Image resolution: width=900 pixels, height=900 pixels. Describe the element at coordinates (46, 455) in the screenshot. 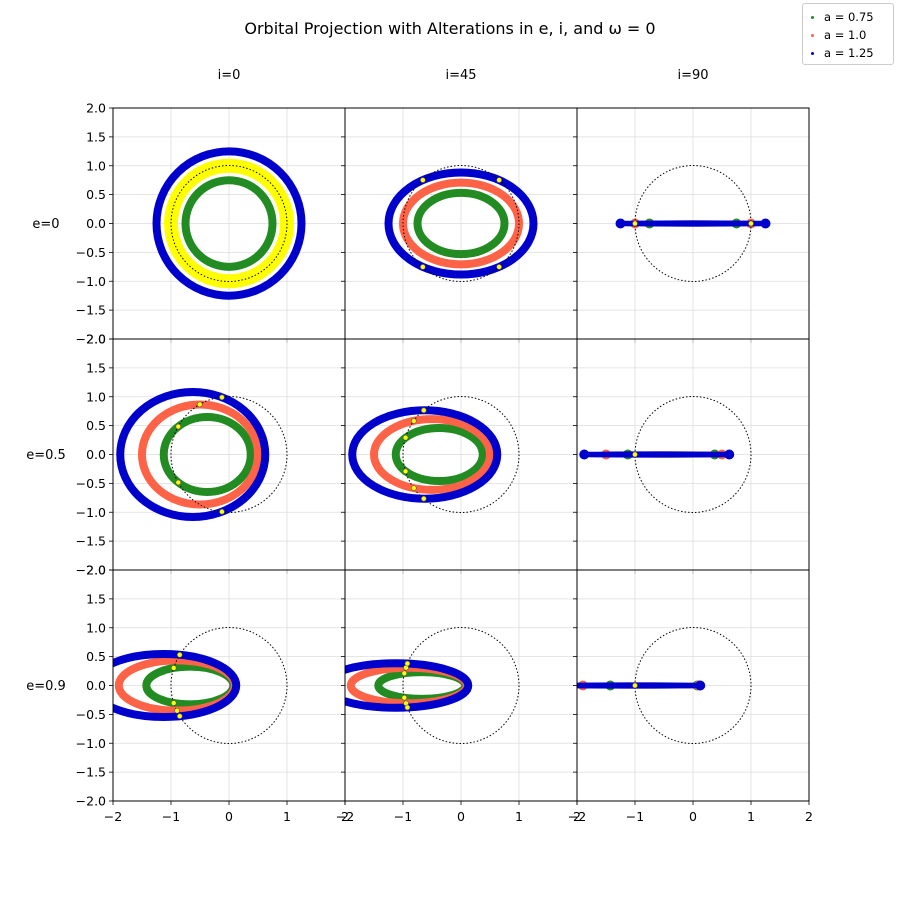

I see `row-label-e05: e=0.5` at that location.